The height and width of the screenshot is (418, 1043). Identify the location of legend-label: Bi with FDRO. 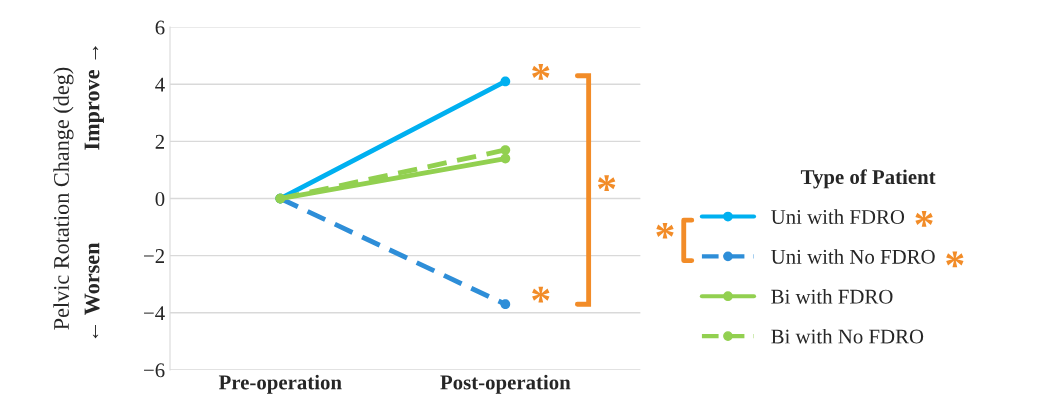
(832, 296).